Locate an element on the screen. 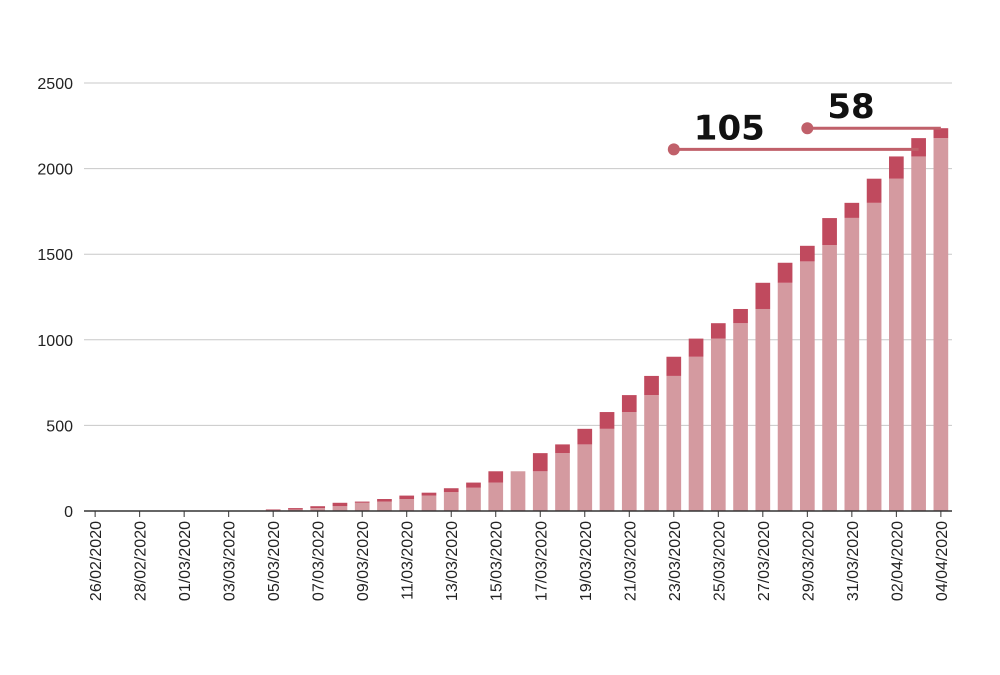  x-tick-label: 15/03/2020 is located at coordinates (497, 561).